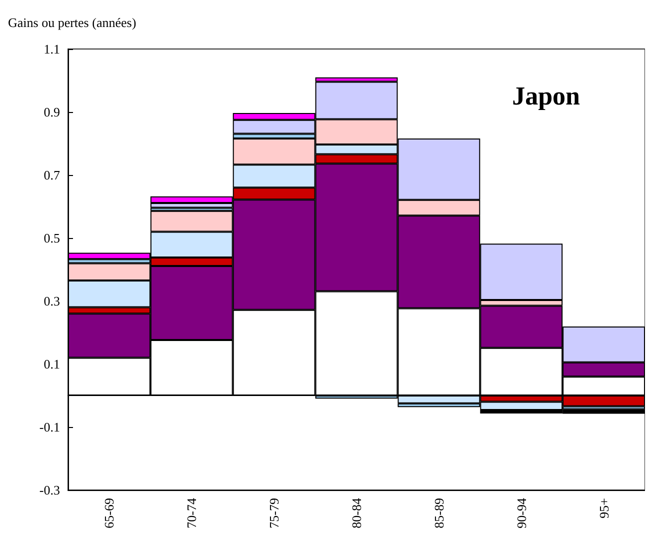 The height and width of the screenshot is (556, 653). Describe the element at coordinates (438, 513) in the screenshot. I see `x-tick-label: 85-89` at that location.